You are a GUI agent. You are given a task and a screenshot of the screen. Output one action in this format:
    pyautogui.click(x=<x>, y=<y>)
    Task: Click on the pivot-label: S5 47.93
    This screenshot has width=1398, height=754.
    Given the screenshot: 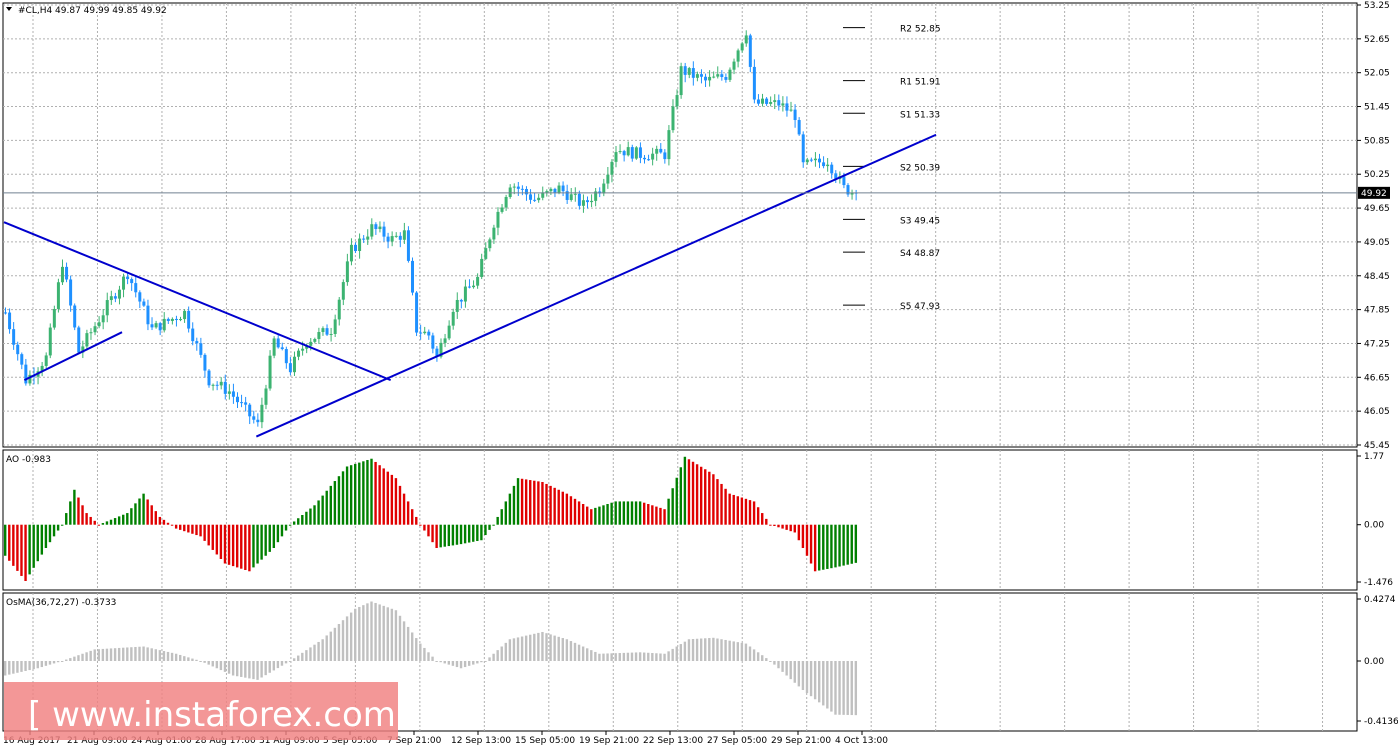 What is the action you would take?
    pyautogui.click(x=920, y=307)
    